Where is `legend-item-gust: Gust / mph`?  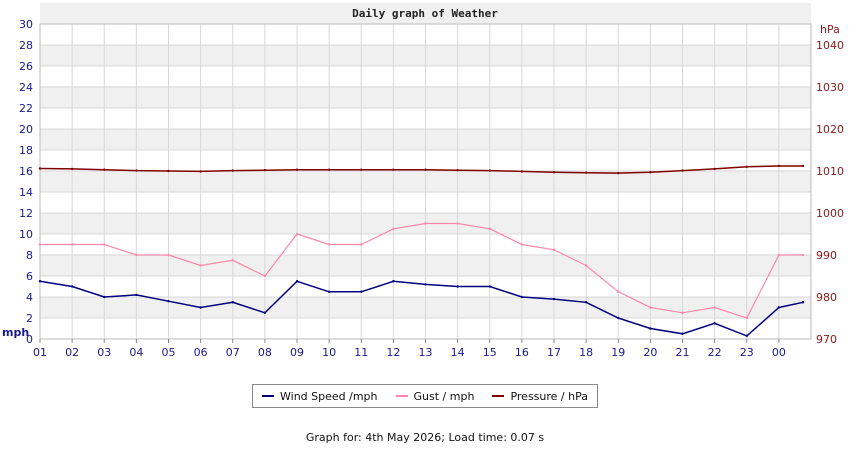
legend-item-gust: Gust / mph is located at coordinates (435, 396).